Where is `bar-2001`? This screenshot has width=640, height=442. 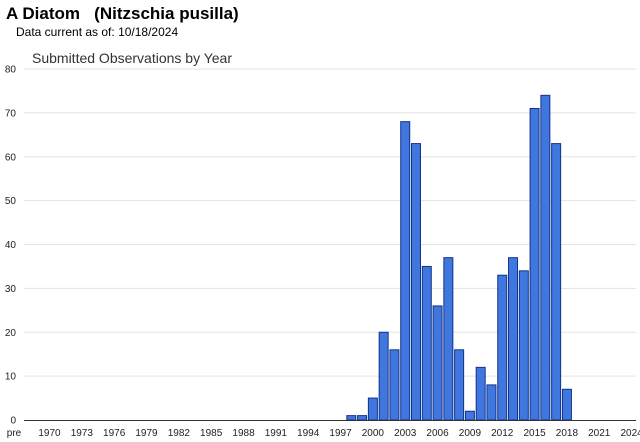 bar-2001 is located at coordinates (383, 376).